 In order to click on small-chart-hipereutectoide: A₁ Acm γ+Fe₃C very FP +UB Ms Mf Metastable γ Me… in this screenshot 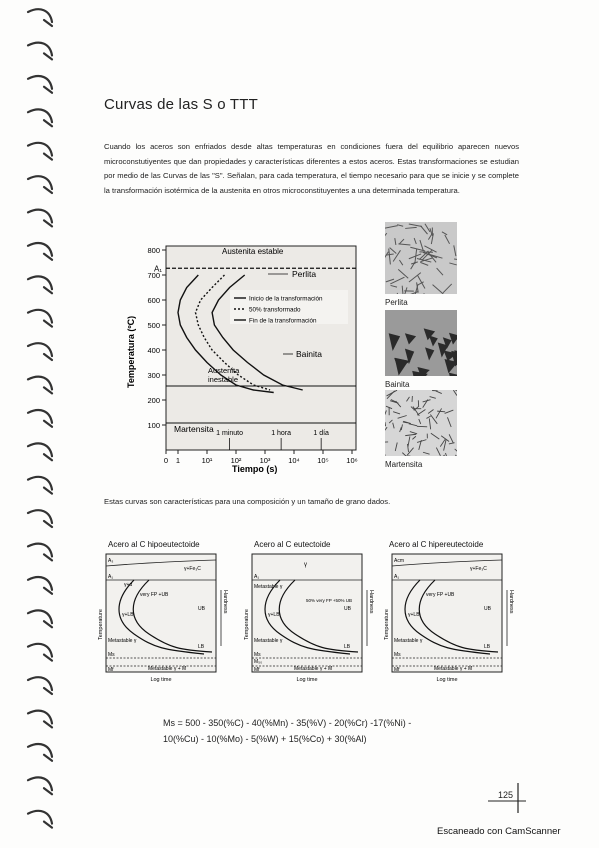, I will do `click(449, 618)`.